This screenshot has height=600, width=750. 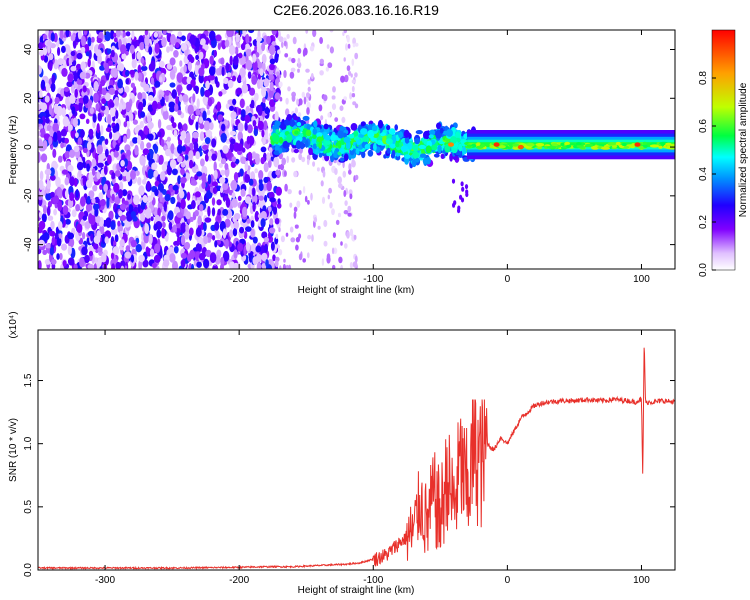 What do you see at coordinates (28, 98) in the screenshot?
I see `y-tick-label: 20` at bounding box center [28, 98].